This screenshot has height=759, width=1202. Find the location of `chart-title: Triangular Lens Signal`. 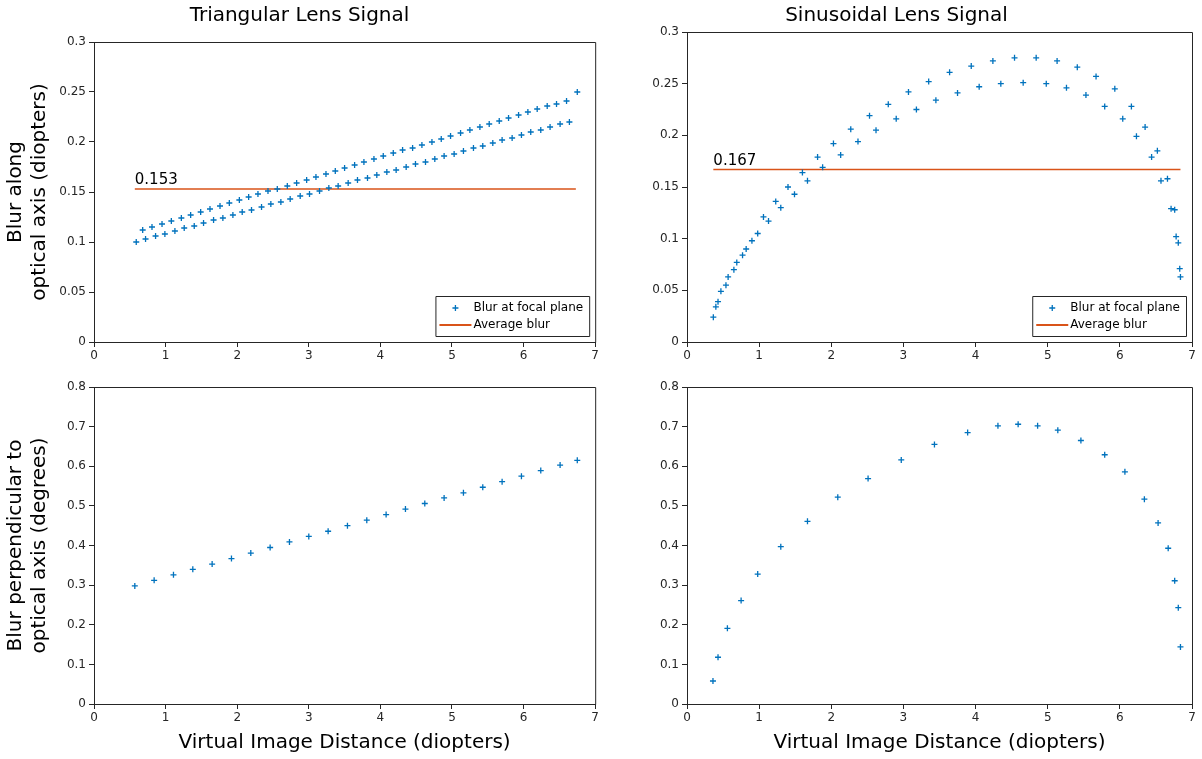

chart-title: Triangular Lens Signal is located at coordinates (299, 14).